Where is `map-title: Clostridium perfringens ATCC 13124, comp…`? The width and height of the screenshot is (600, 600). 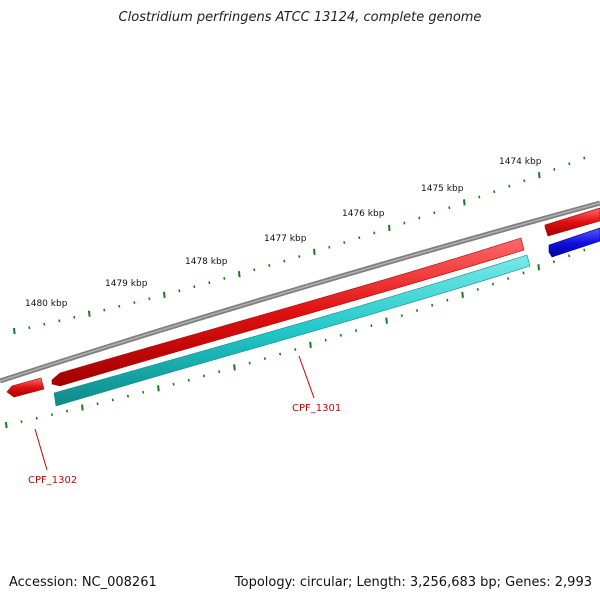 map-title: Clostridium perfringens ATCC 13124, comp… is located at coordinates (300, 17).